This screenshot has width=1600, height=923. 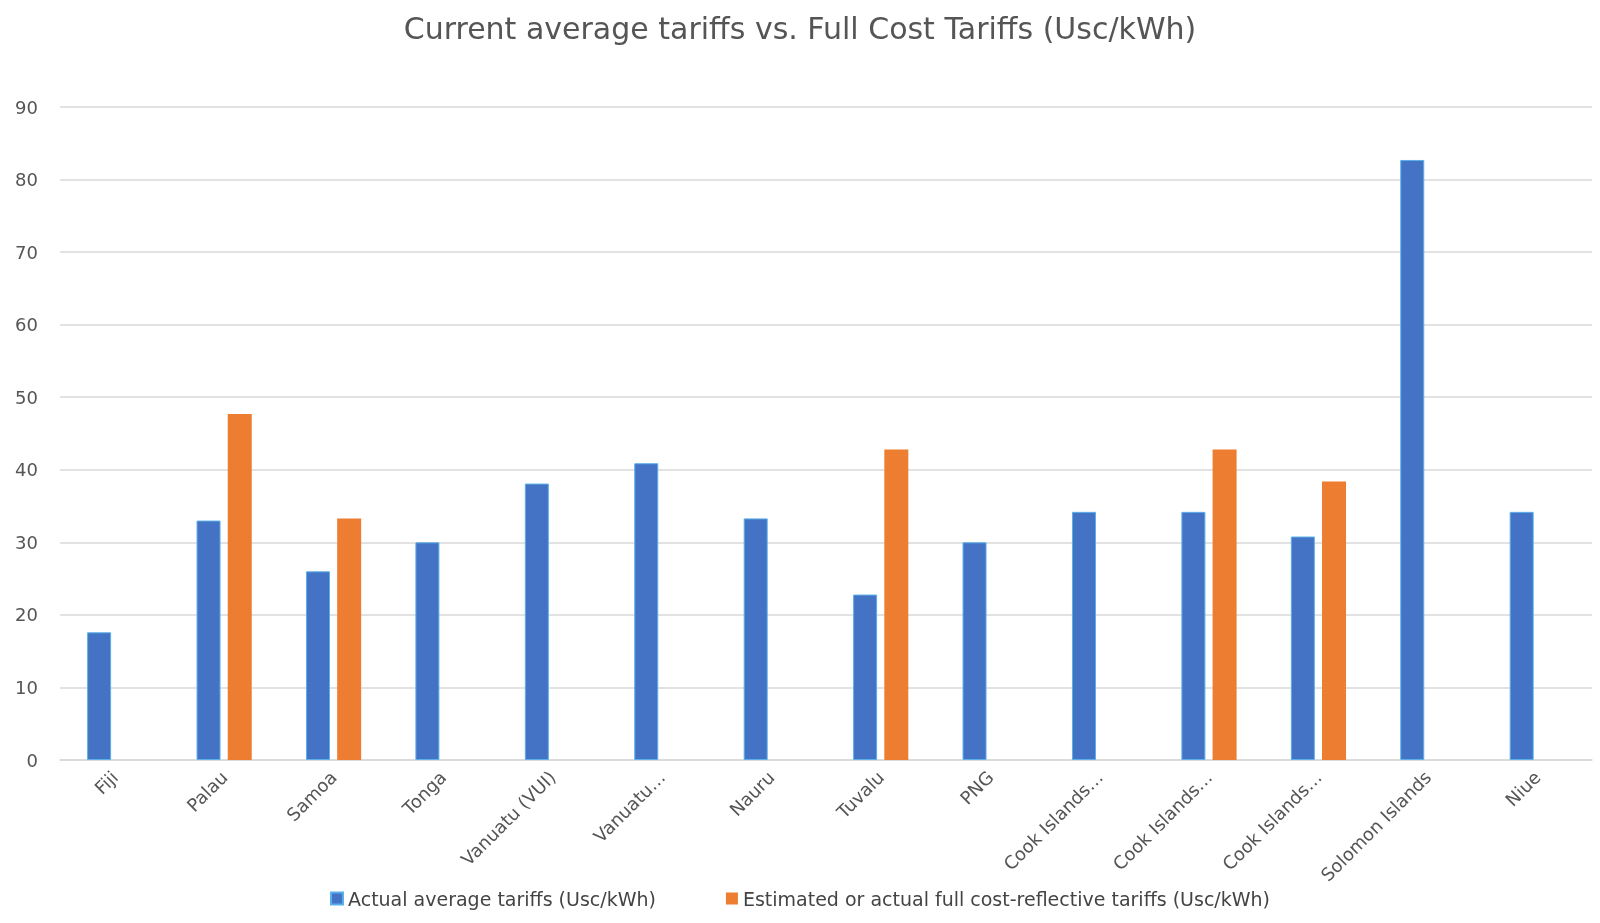 What do you see at coordinates (26, 325) in the screenshot?
I see `y-tick-label: 60` at bounding box center [26, 325].